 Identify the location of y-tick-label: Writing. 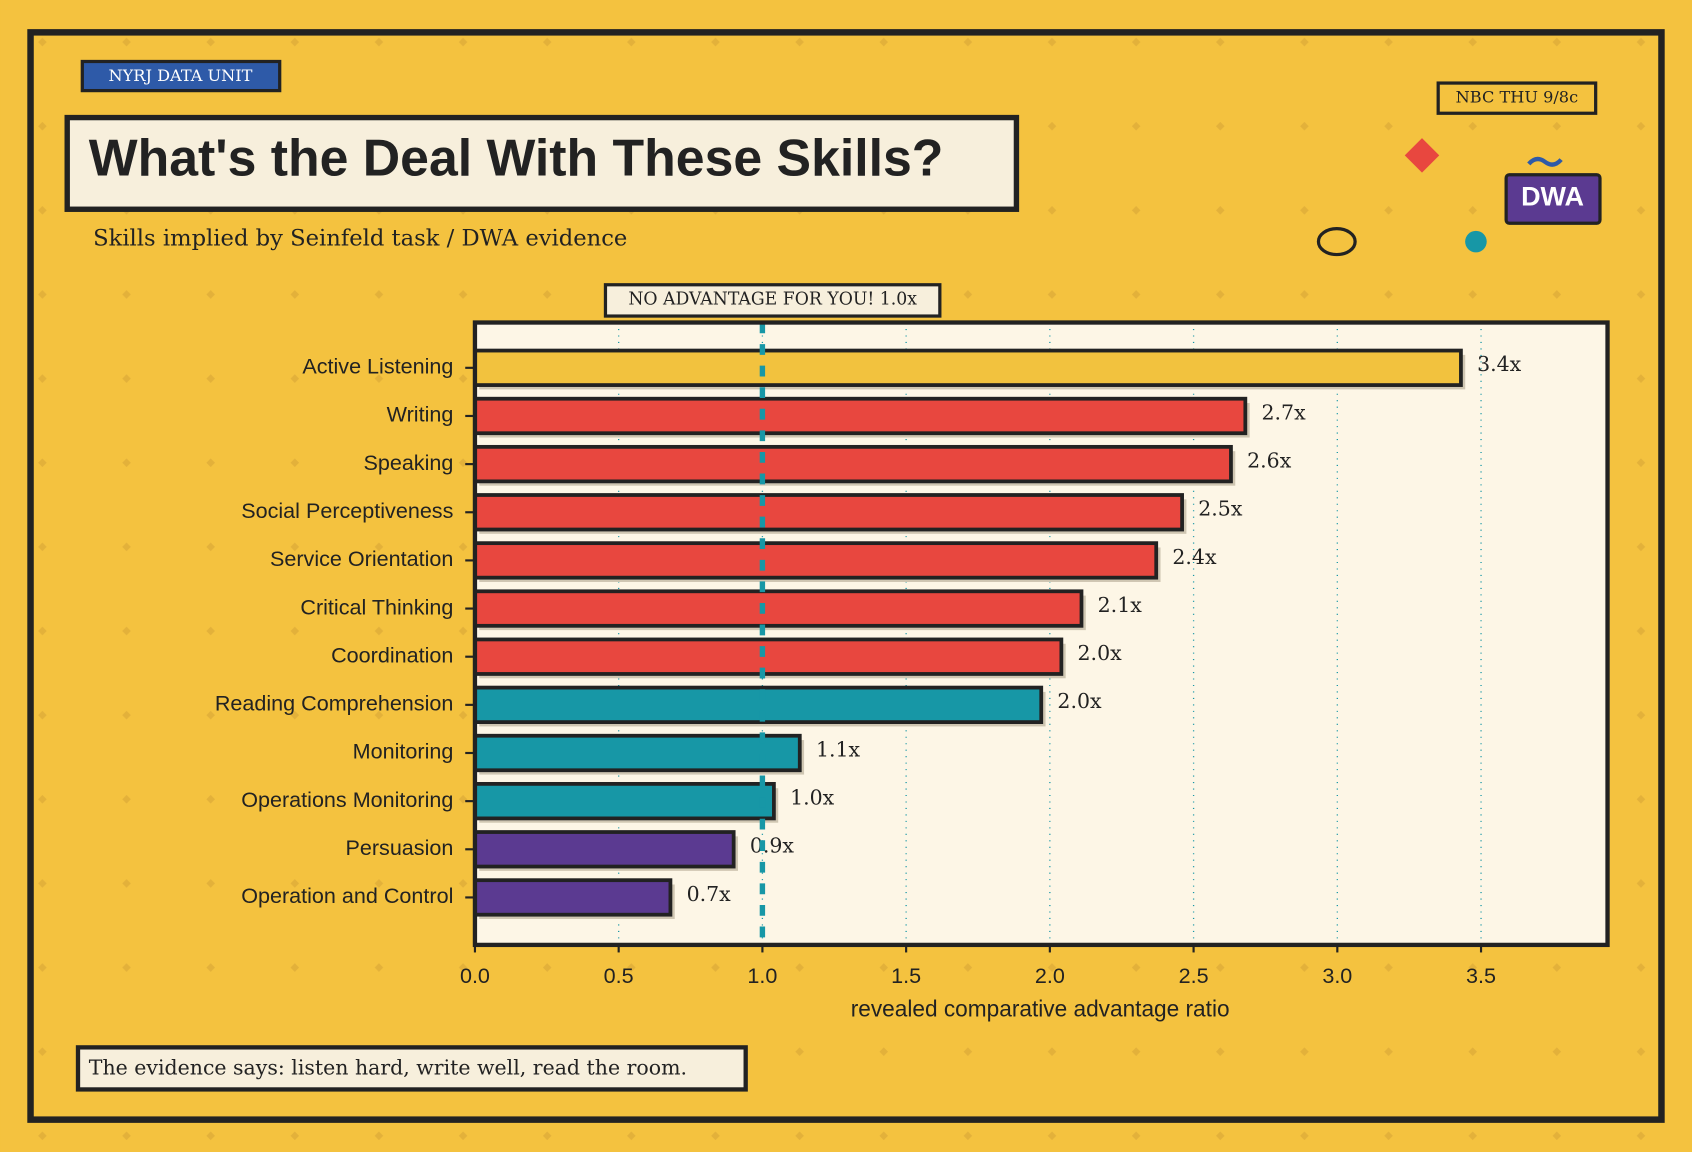
(420, 414).